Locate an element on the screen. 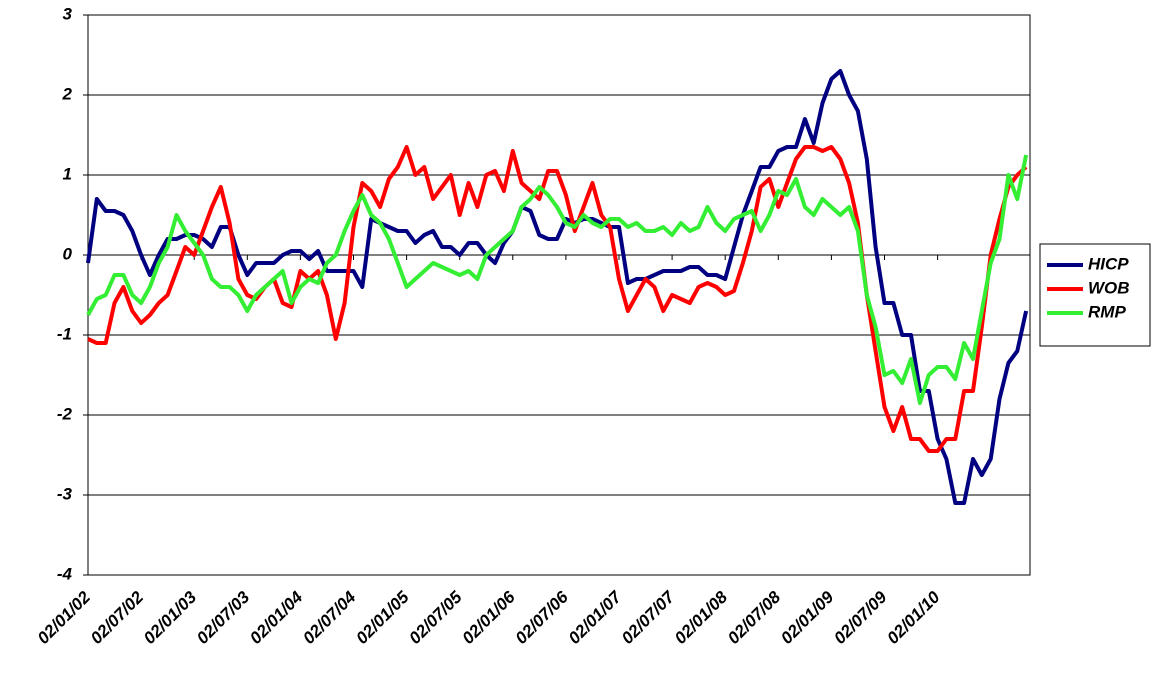  x-tick-label: 02/01/09 is located at coordinates (807, 617).